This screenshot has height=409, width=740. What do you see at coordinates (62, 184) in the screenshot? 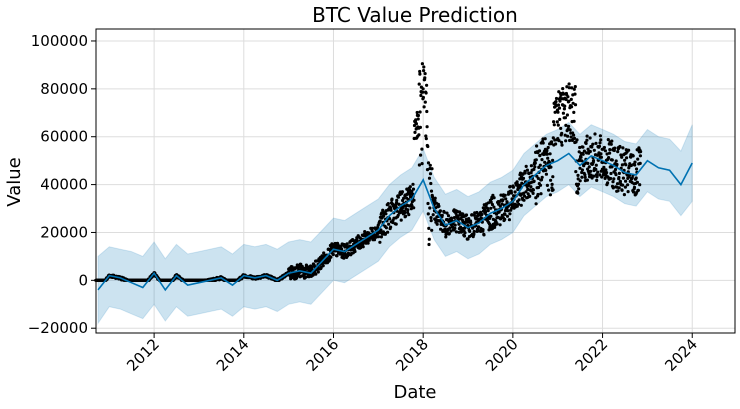
I see `y-axis-ticks: −20000 0 20000 40000 60000 80000 100000` at bounding box center [62, 184].